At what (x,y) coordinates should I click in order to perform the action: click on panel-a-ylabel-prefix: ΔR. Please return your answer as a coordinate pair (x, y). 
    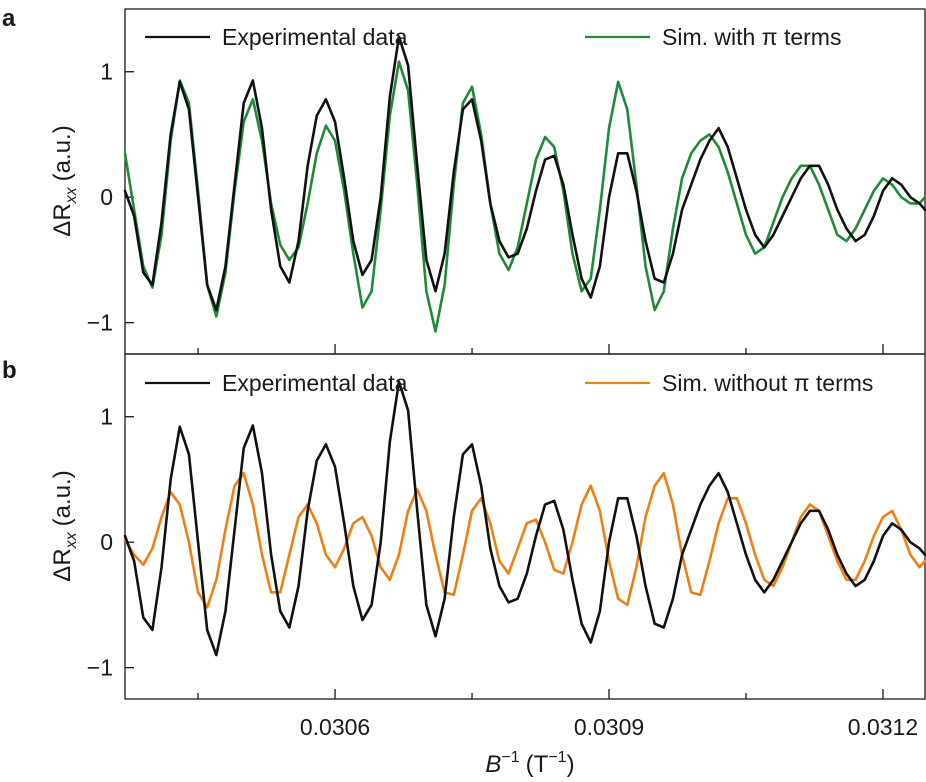
    Looking at the image, I should click on (62, 219).